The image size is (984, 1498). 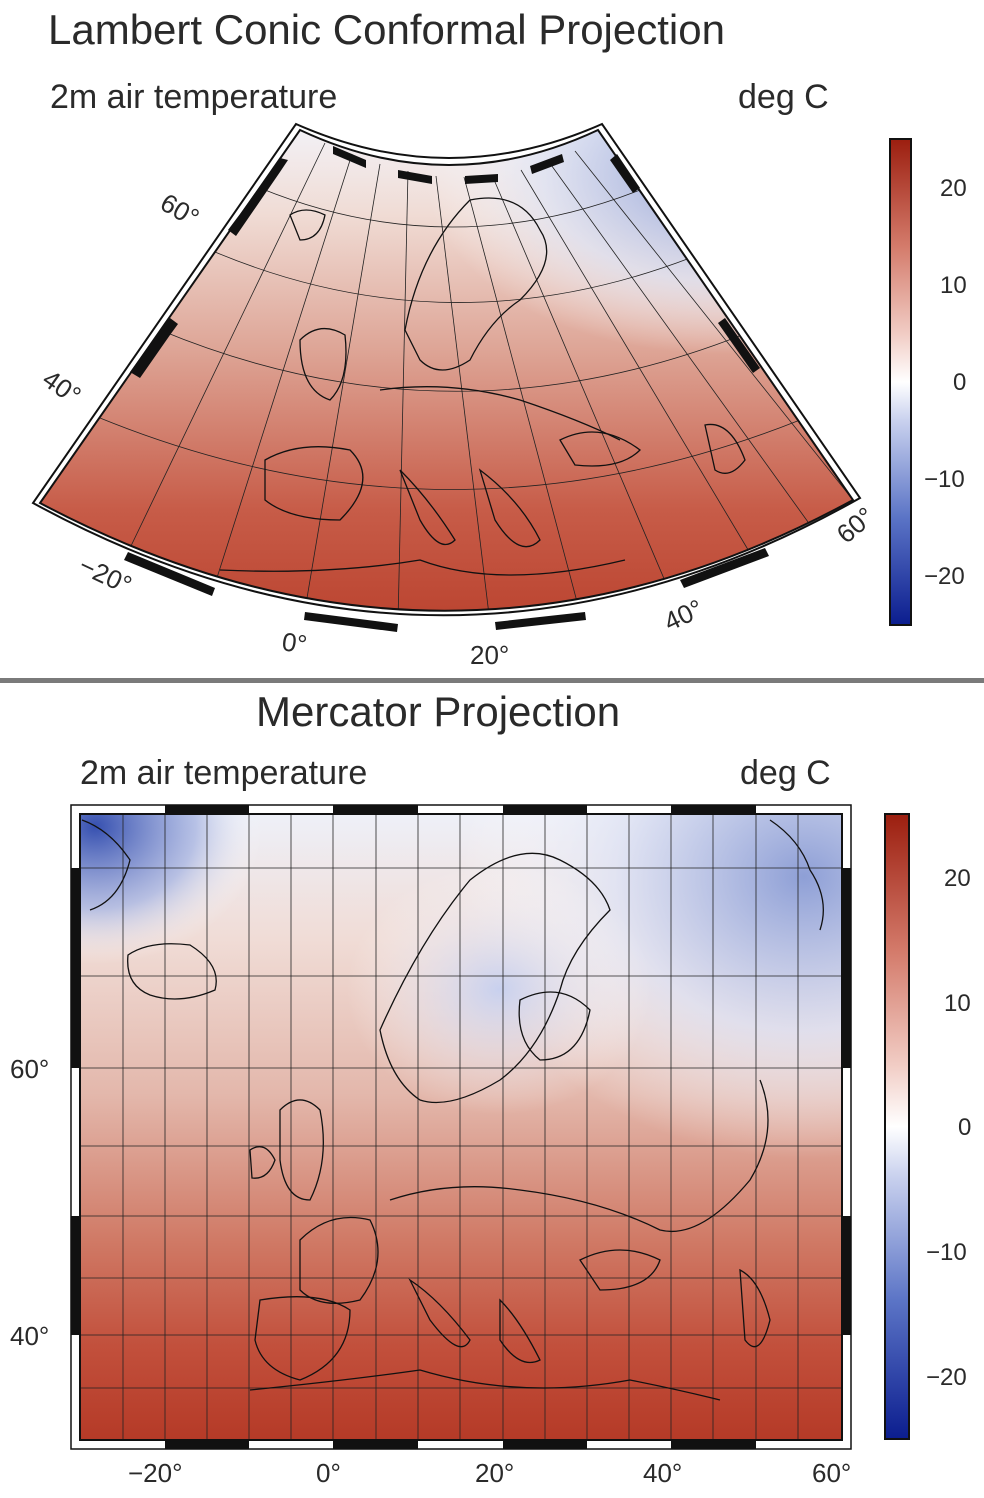 What do you see at coordinates (482, 386) in the screenshot?
I see `lambert-coastlines` at bounding box center [482, 386].